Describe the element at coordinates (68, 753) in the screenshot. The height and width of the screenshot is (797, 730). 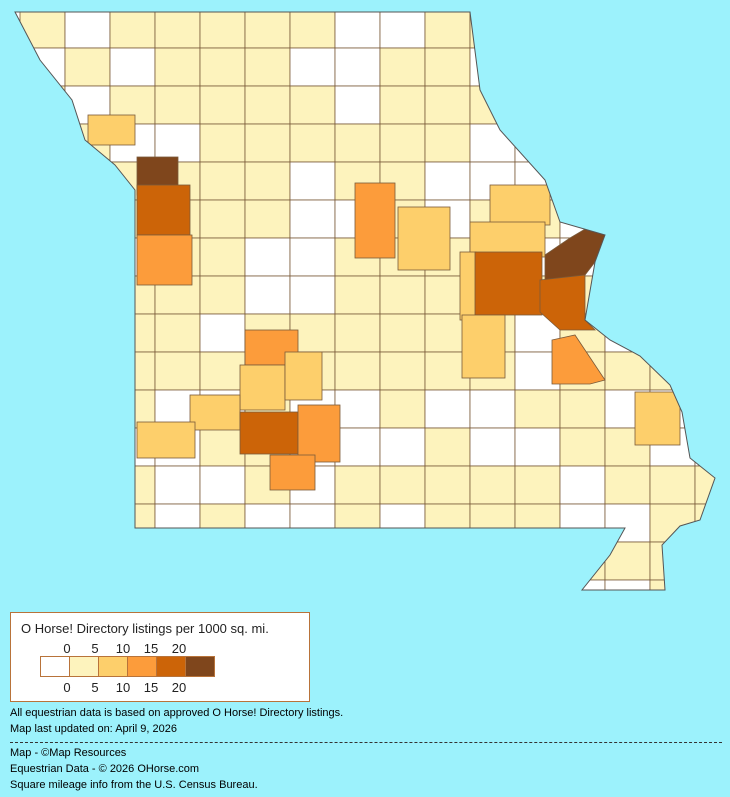
I see `map-credit: Map - ©Map Resources` at that location.